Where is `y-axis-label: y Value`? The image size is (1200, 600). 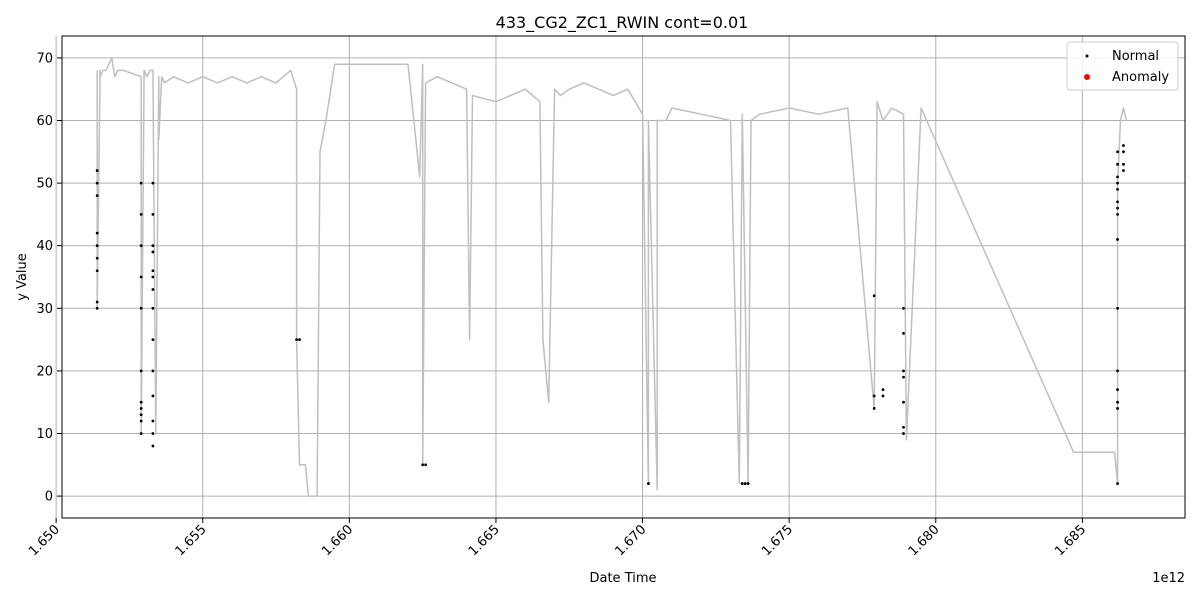
y-axis-label: y Value is located at coordinates (22, 277).